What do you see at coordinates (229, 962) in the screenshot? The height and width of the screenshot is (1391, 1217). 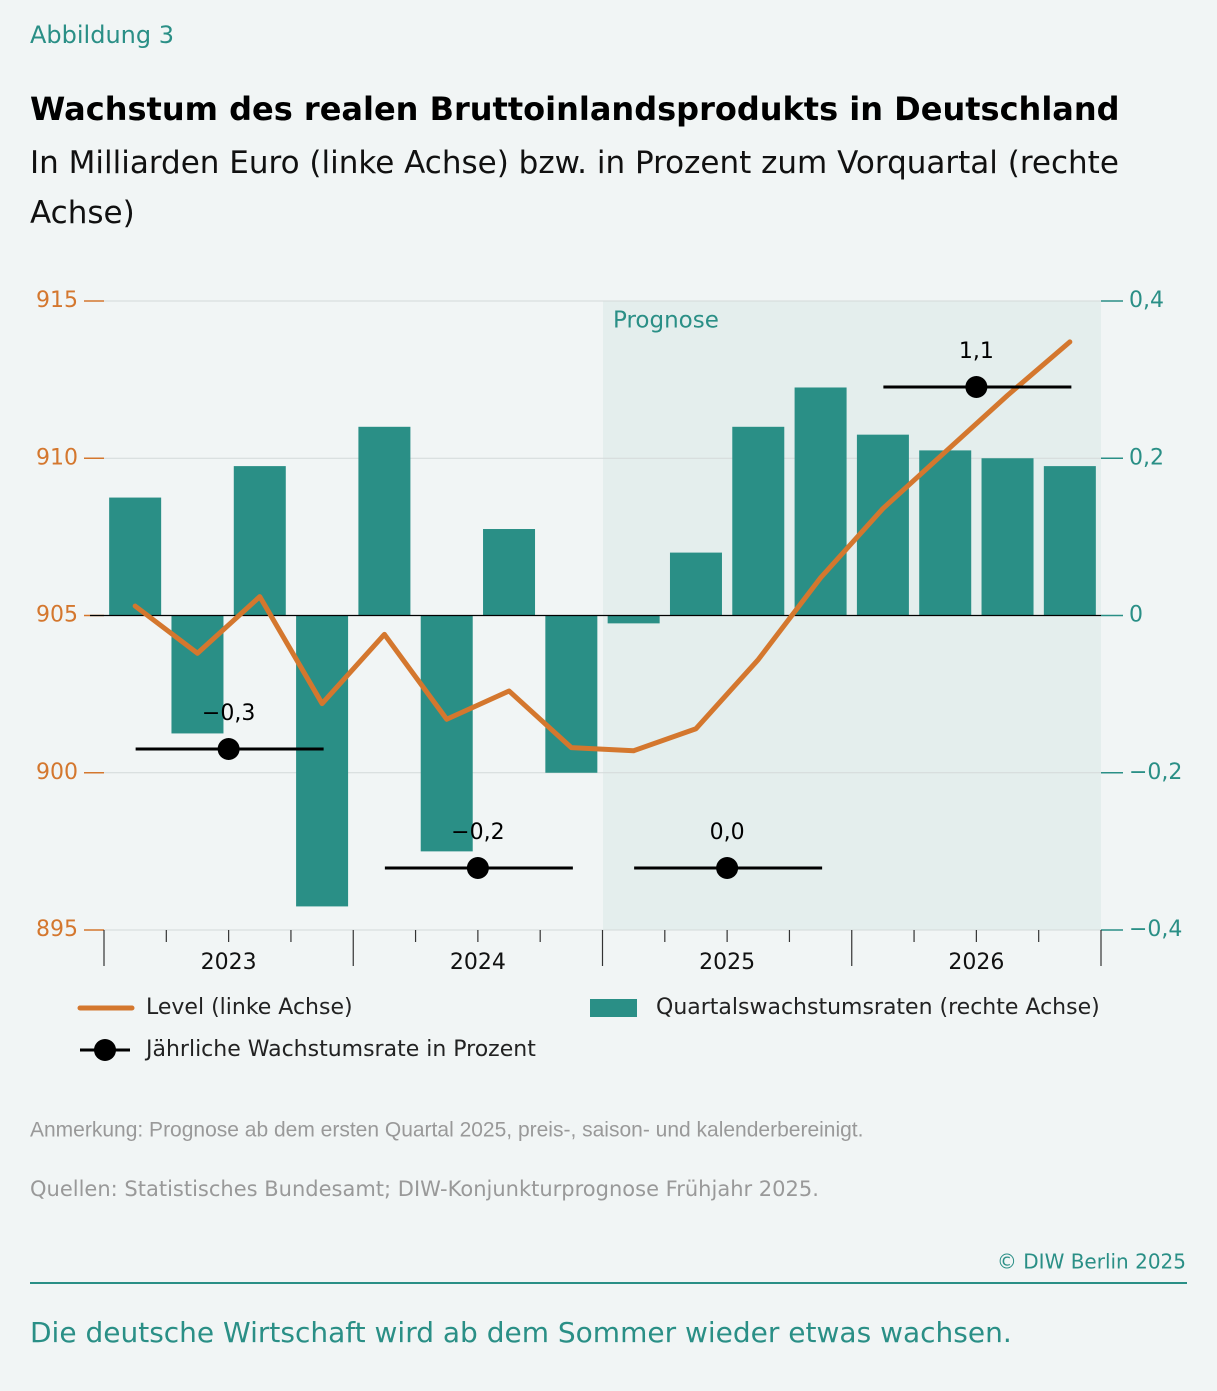 I see `x-group-label: 2023` at bounding box center [229, 962].